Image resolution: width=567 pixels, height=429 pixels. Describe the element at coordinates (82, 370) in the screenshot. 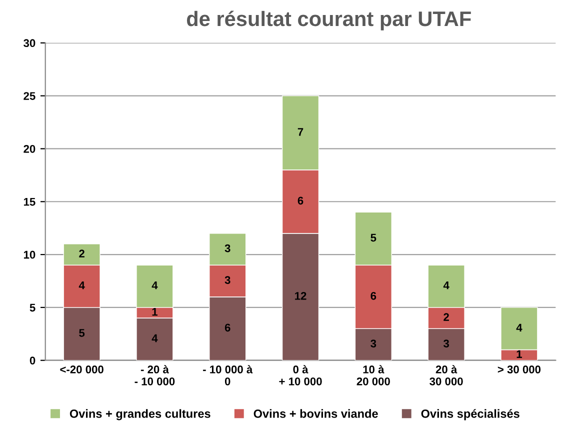

I see `x-tick-label: <-20 000` at that location.